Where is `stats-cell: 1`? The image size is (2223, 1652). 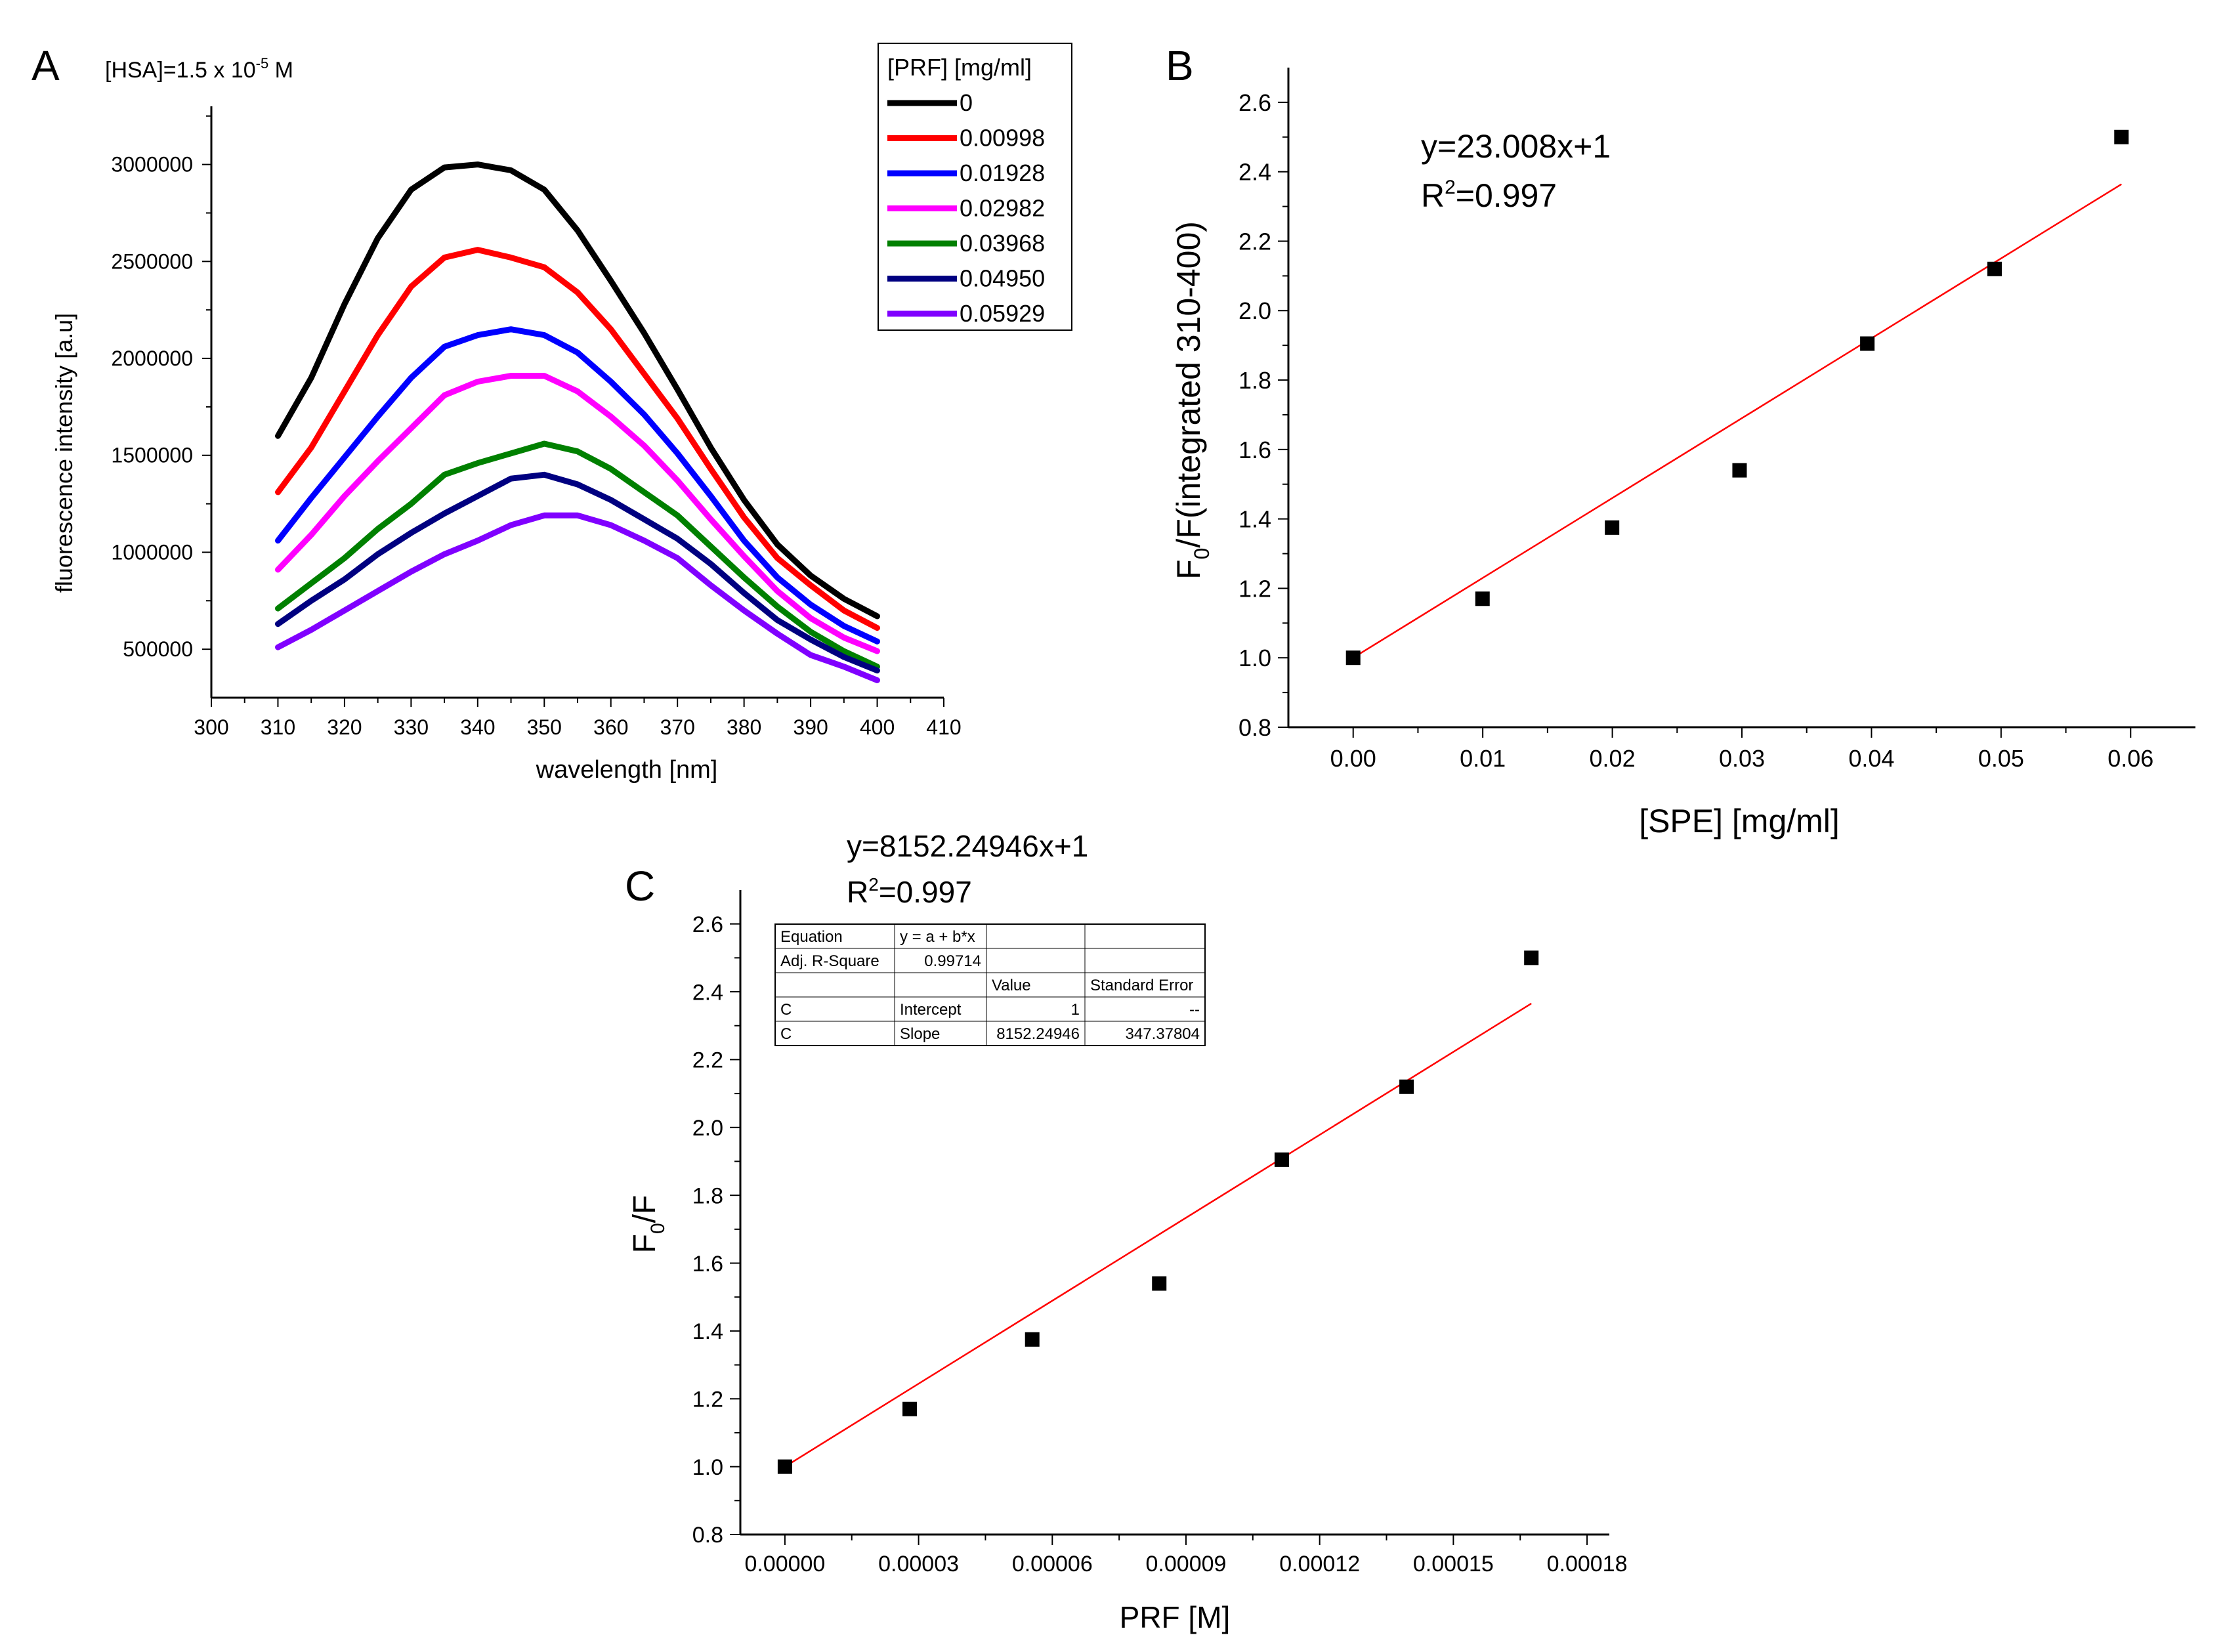
stats-cell: 1 is located at coordinates (1075, 1010).